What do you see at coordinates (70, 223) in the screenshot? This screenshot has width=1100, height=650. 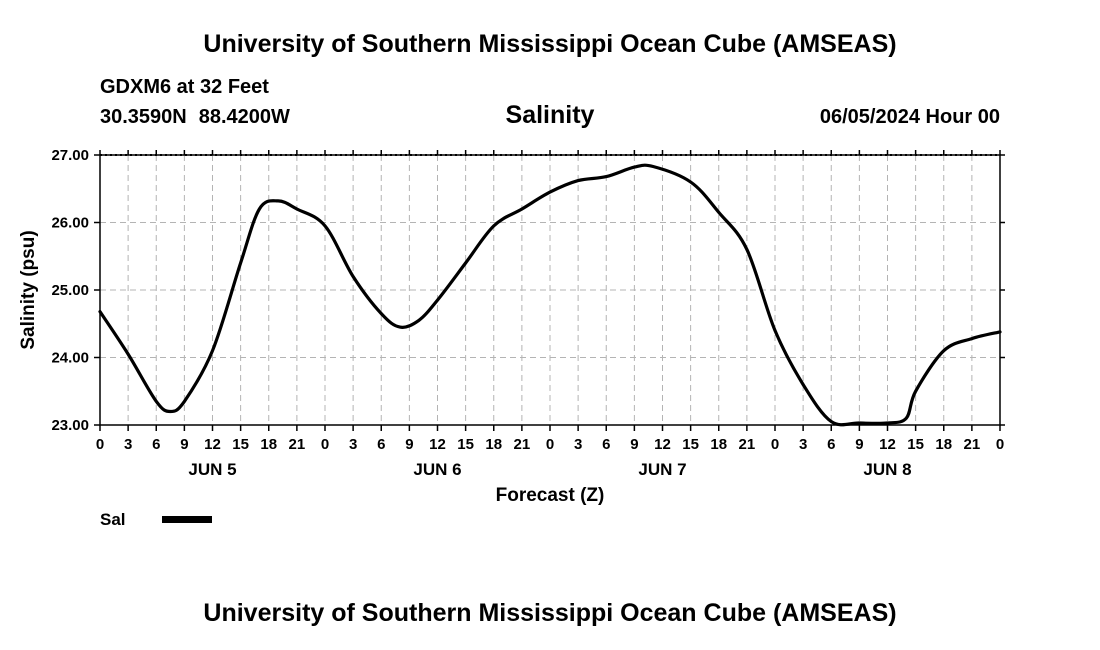 I see `y-tick-label: 26.00` at bounding box center [70, 223].